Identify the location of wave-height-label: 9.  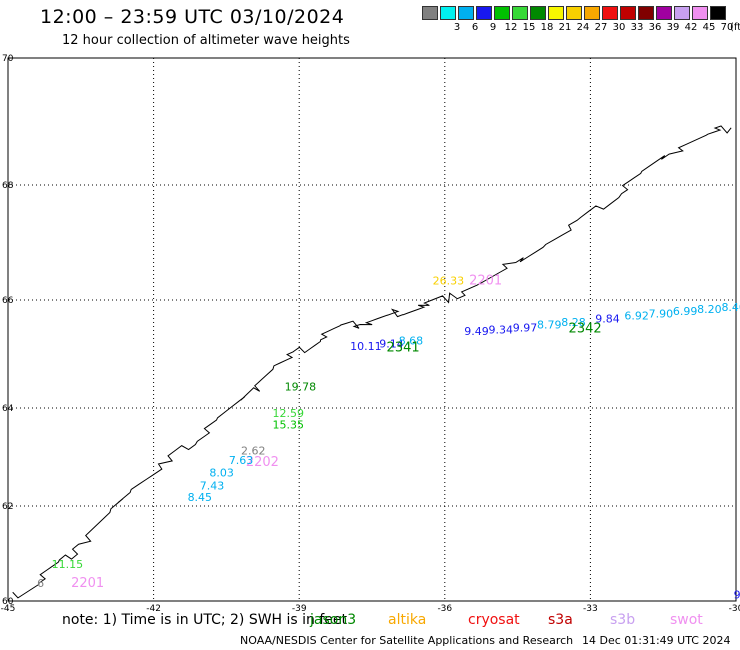
(737, 595).